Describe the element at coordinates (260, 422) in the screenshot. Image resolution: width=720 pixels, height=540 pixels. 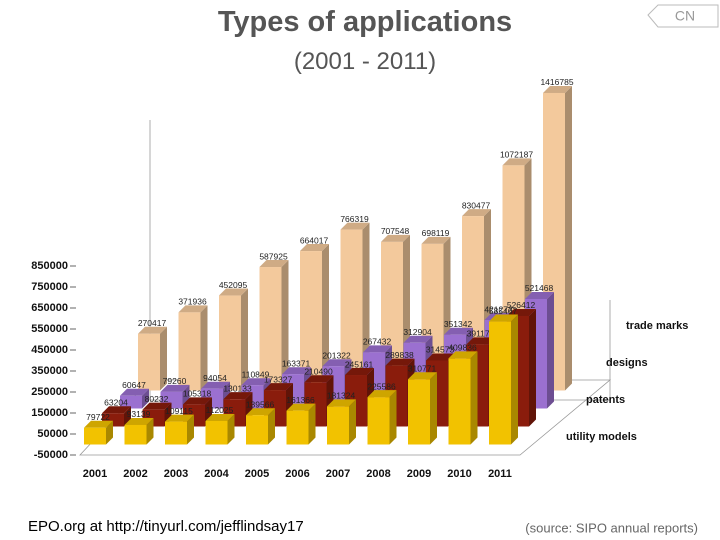
I see `bar-group: 139566` at that location.